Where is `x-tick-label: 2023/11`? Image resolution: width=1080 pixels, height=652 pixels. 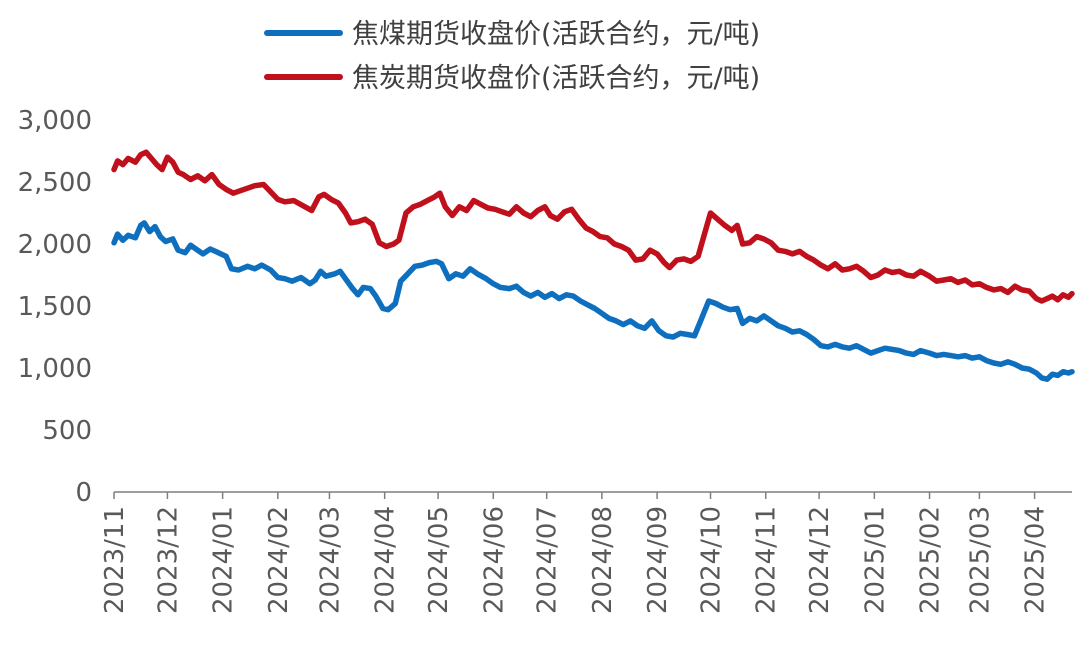
x-tick-label: 2023/11 is located at coordinates (115, 560).